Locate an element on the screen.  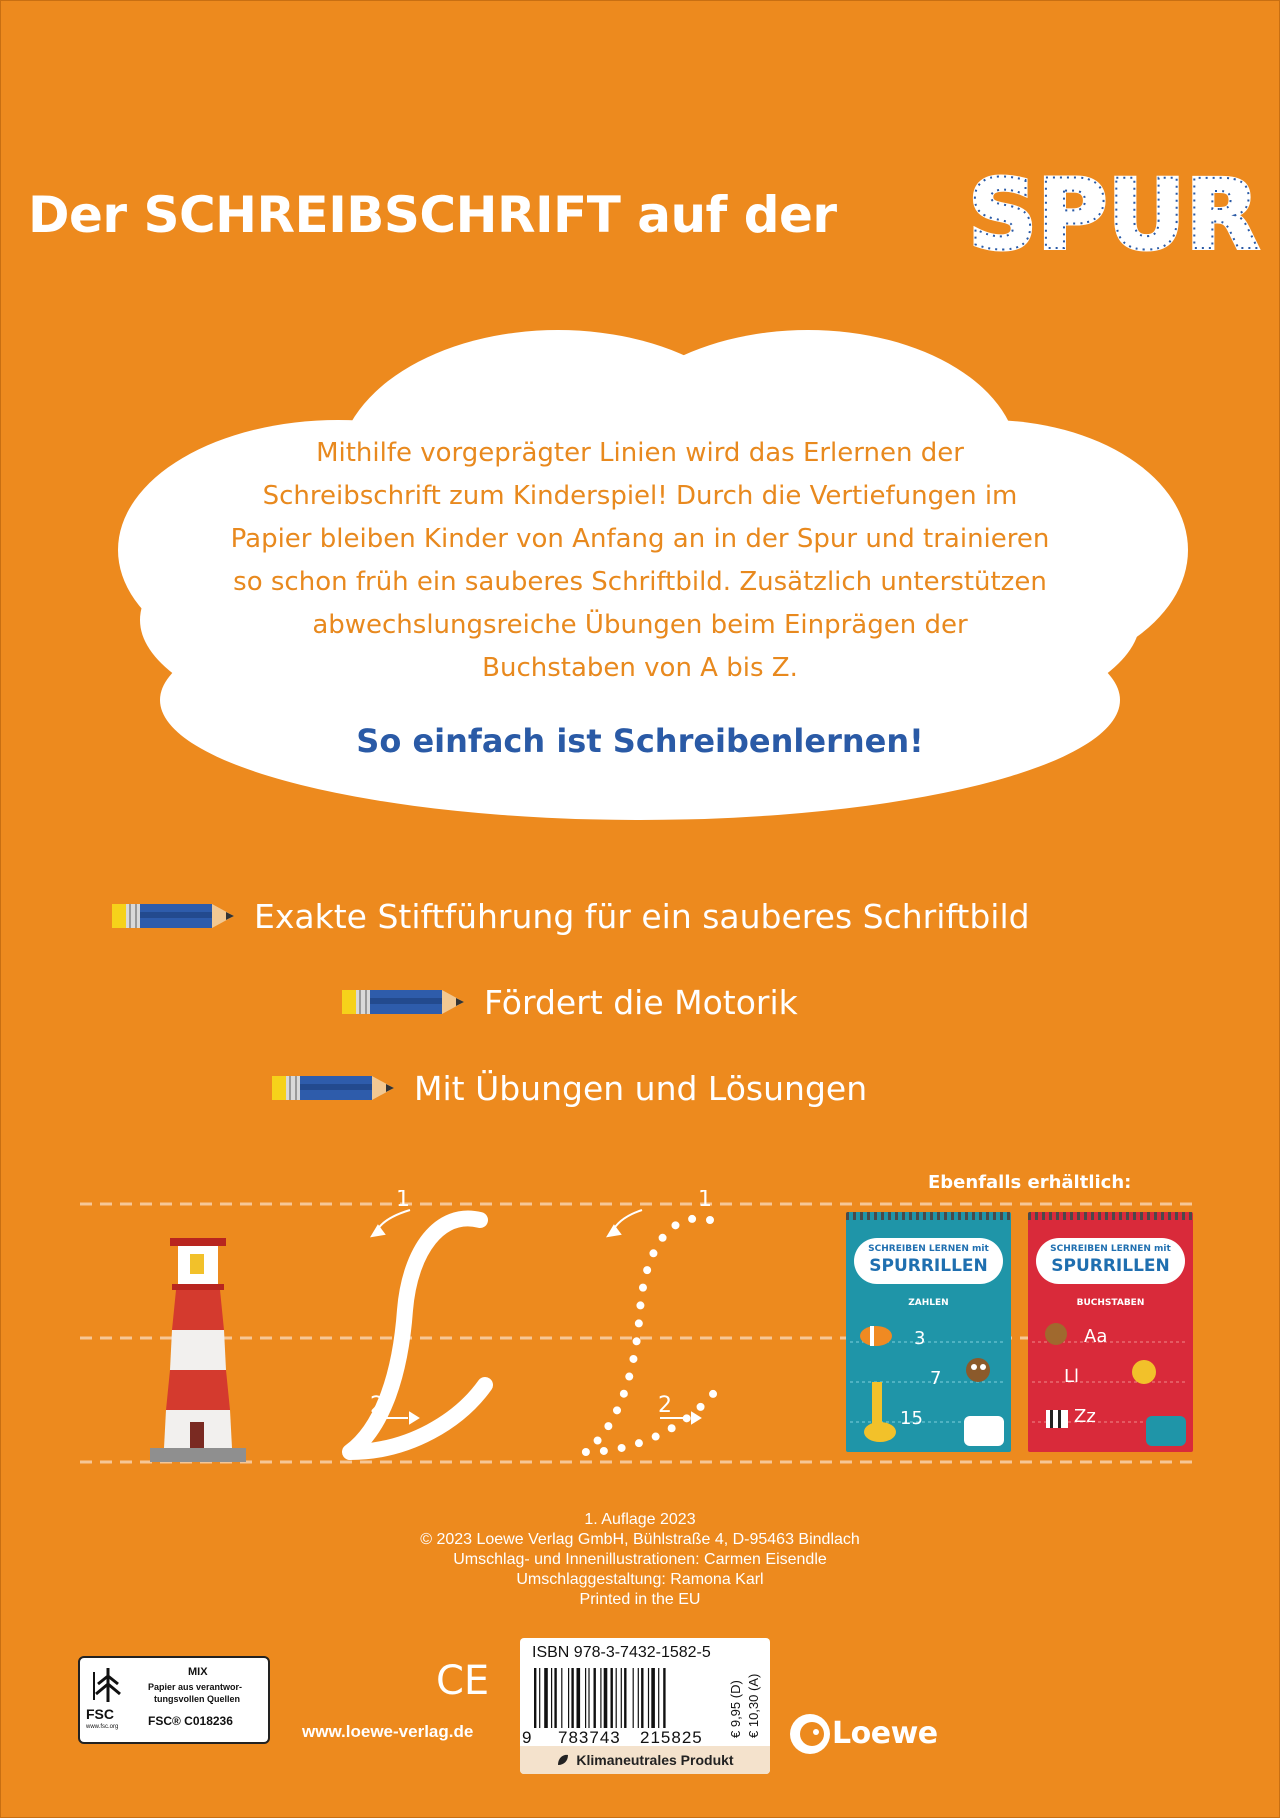
fsc-code: FSC® C018236 is located at coordinates (190, 1721).